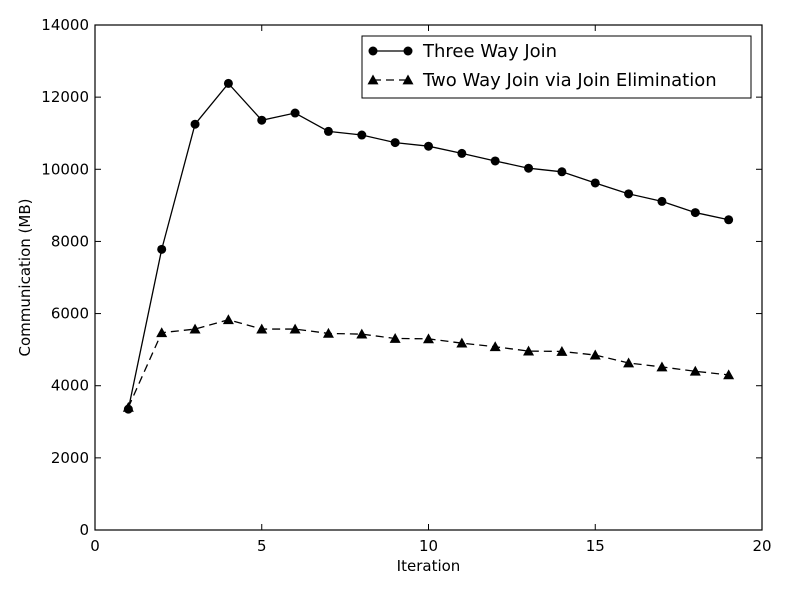 This screenshot has height=592, width=789. Describe the element at coordinates (761, 546) in the screenshot. I see `x-tick-label: 20` at that location.